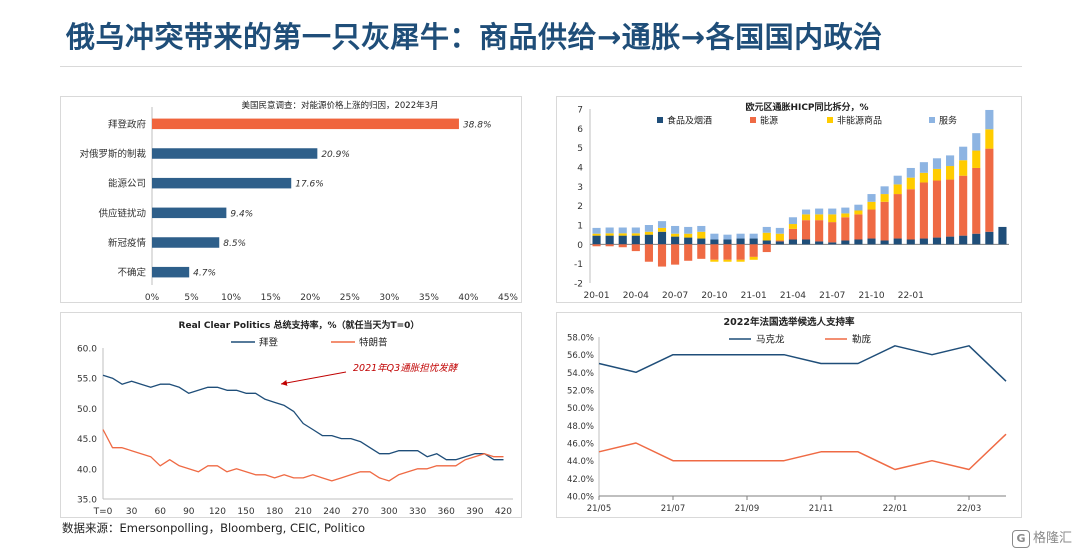 This screenshot has height=553, width=1080. I want to click on y-tick-label: 48.0%, so click(580, 427).